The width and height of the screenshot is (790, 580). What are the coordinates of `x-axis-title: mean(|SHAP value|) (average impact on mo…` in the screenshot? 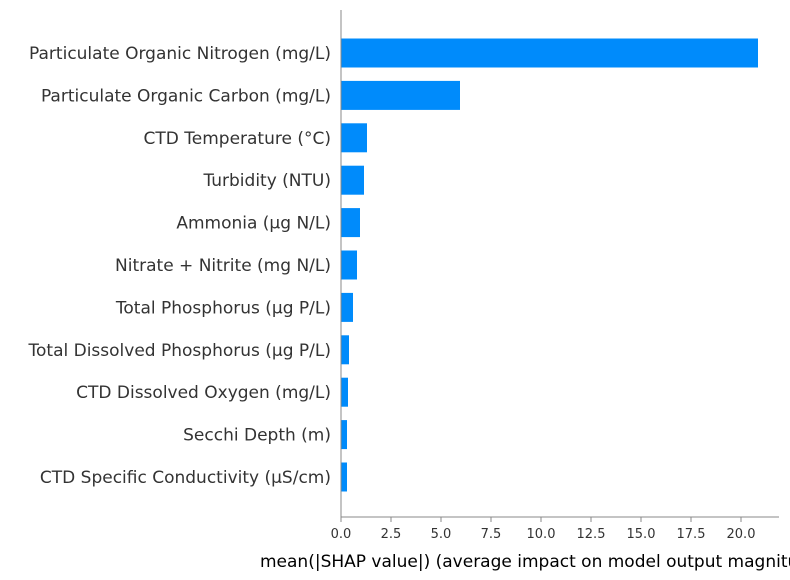 It's located at (525, 562).